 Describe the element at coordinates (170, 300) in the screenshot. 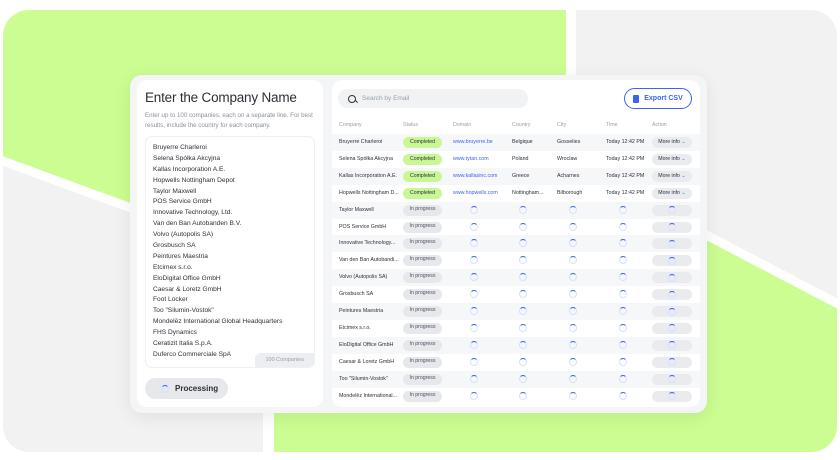

I see `company-list-item: Foot Locker` at that location.